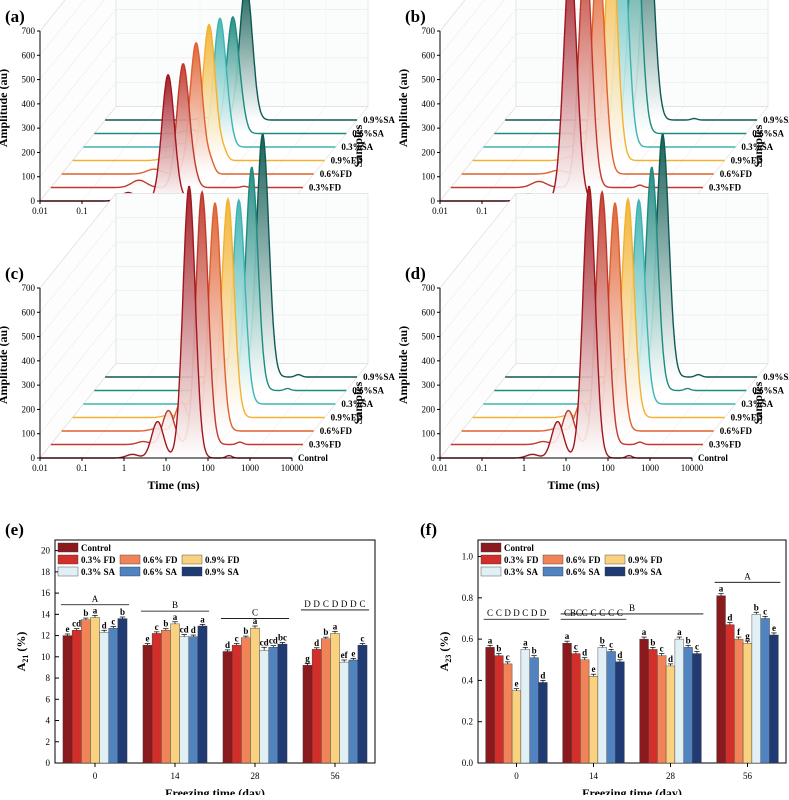  I want to click on legend-label: Control, so click(96, 548).